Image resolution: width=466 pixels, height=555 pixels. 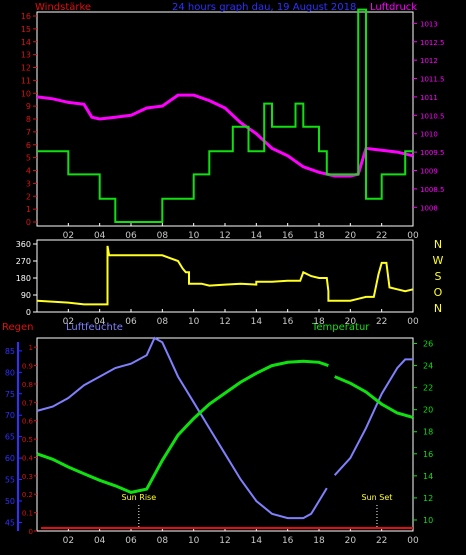 I want to click on pressure-y-tick-label: 1009, so click(x=429, y=172).